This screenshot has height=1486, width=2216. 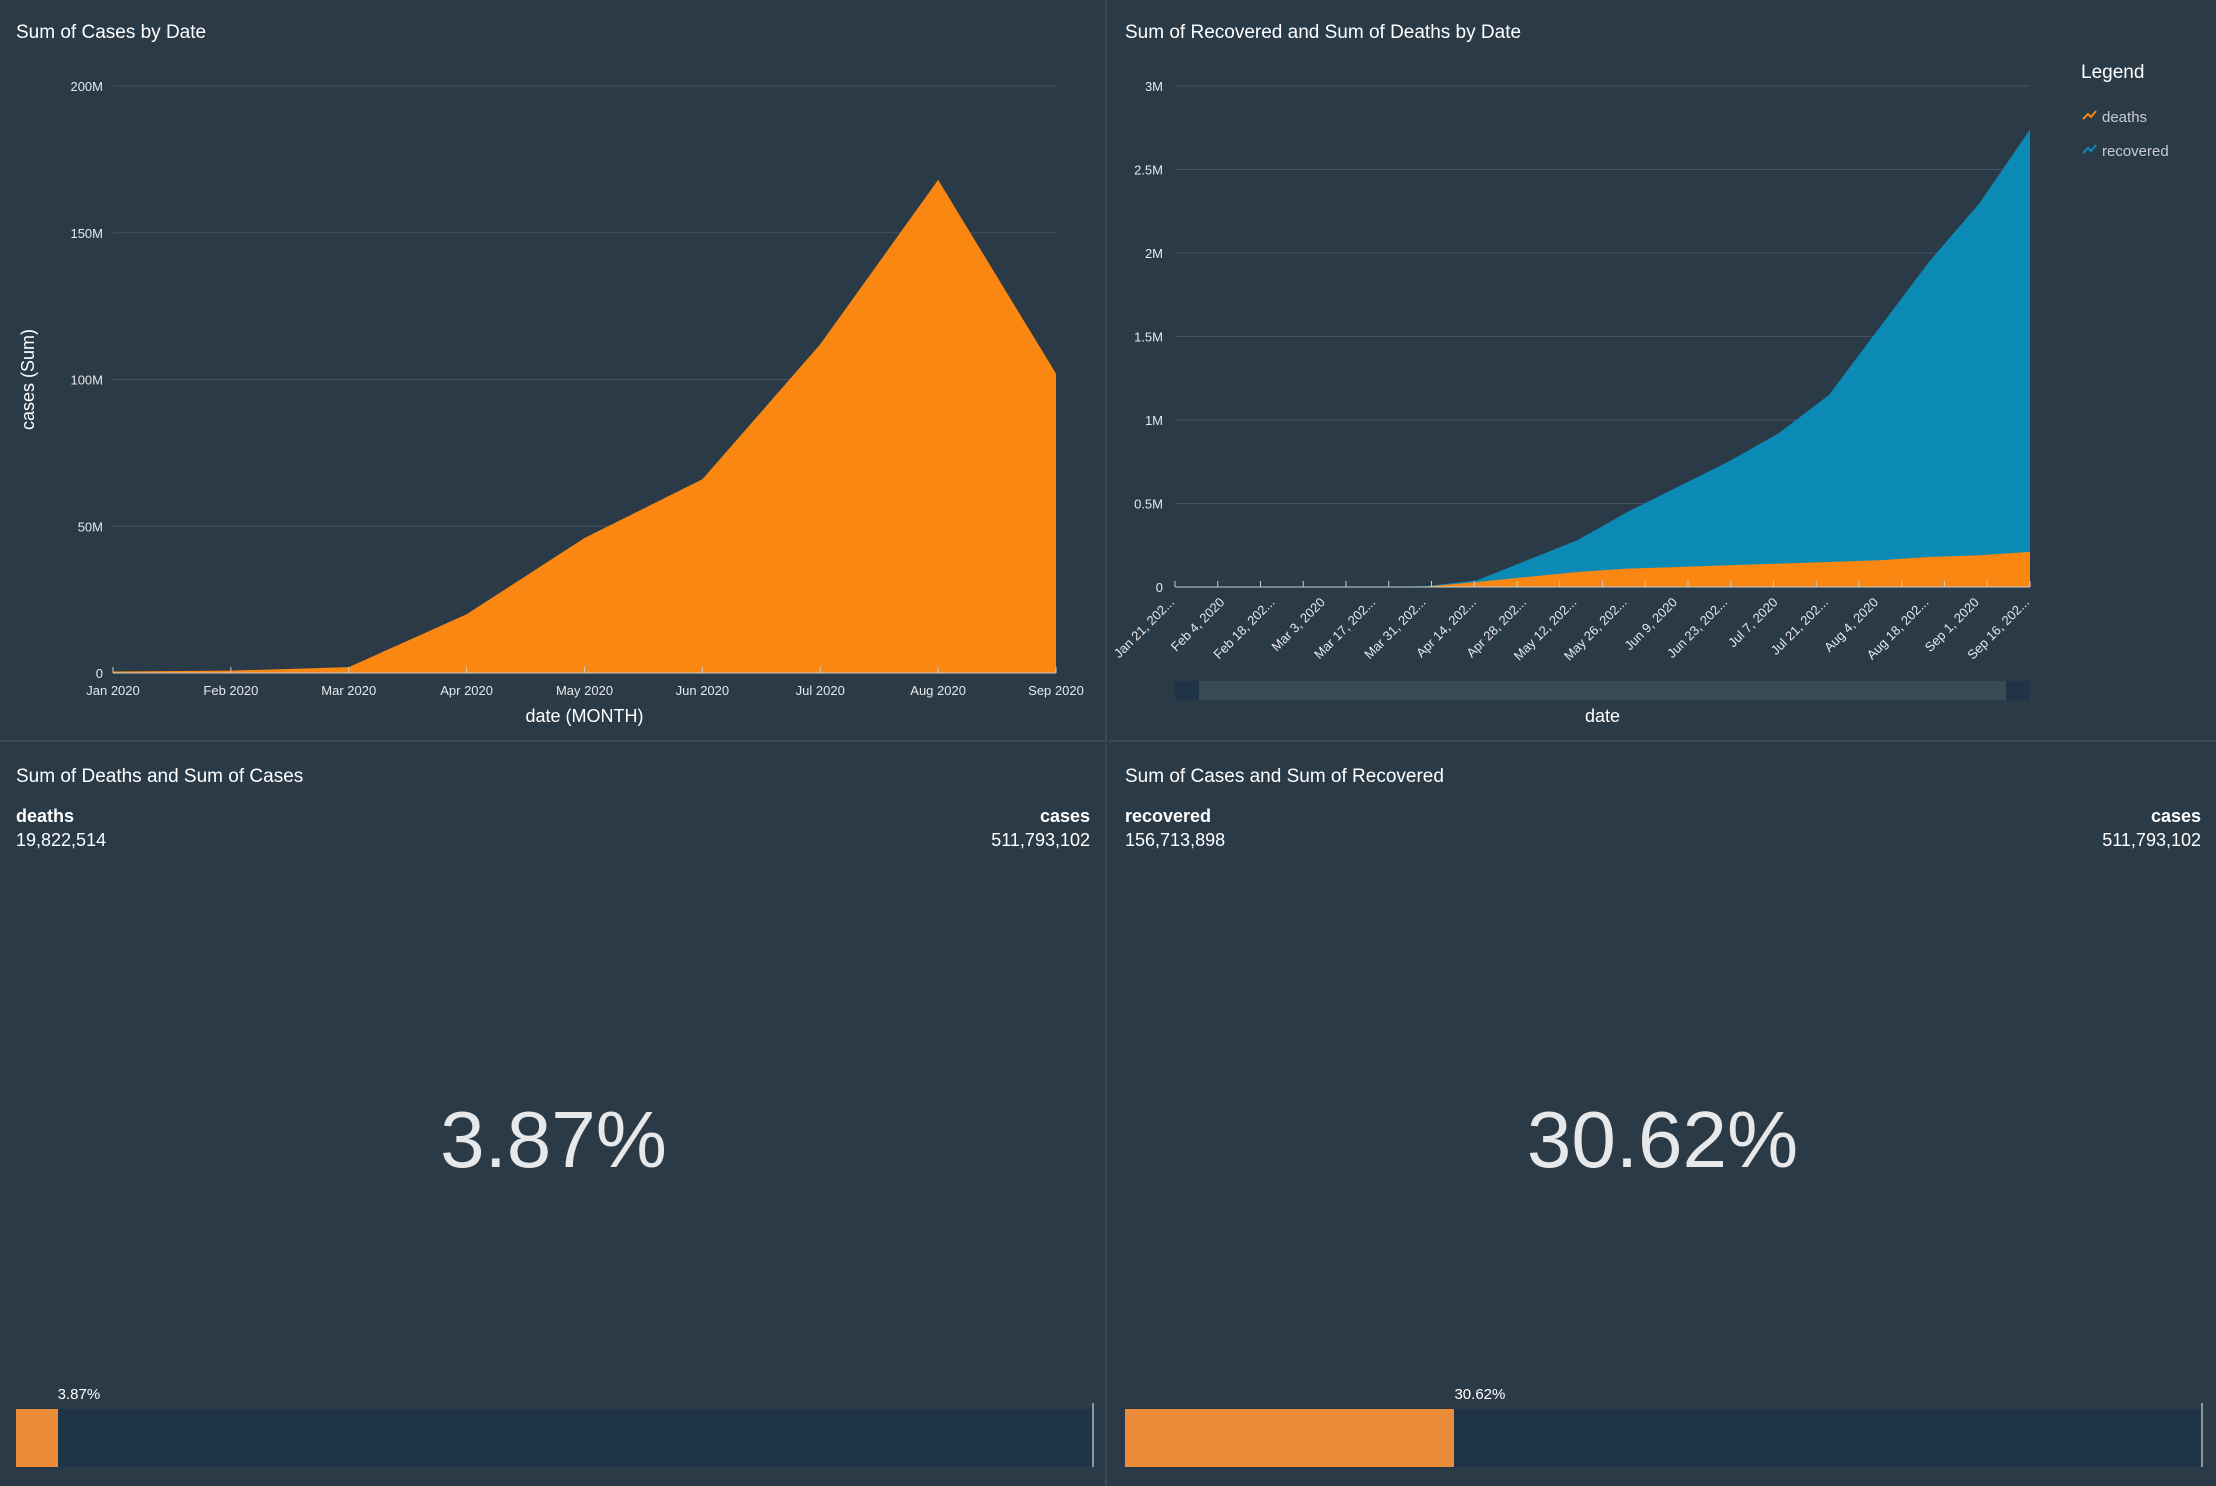 What do you see at coordinates (348, 690) in the screenshot?
I see `x-tick-label: Mar 2020` at bounding box center [348, 690].